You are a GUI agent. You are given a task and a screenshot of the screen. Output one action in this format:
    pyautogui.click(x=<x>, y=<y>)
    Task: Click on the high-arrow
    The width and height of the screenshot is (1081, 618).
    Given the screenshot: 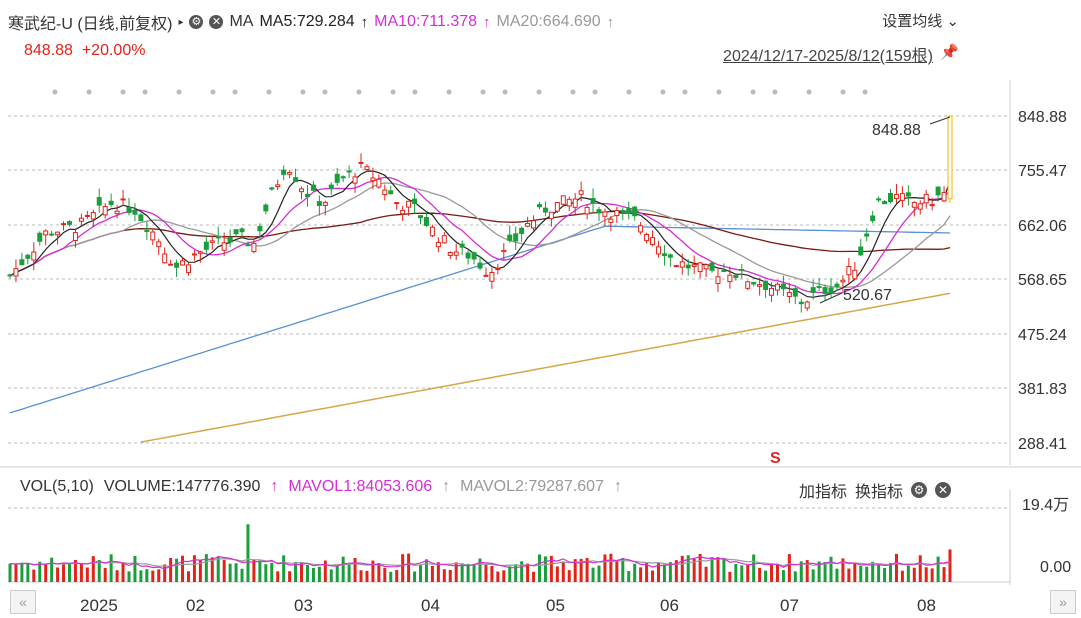 What is the action you would take?
    pyautogui.click(x=940, y=120)
    